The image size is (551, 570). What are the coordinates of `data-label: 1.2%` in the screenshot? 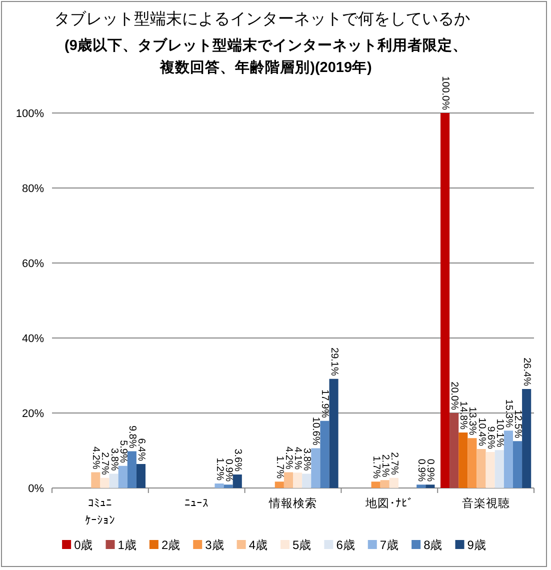 It's located at (219, 469).